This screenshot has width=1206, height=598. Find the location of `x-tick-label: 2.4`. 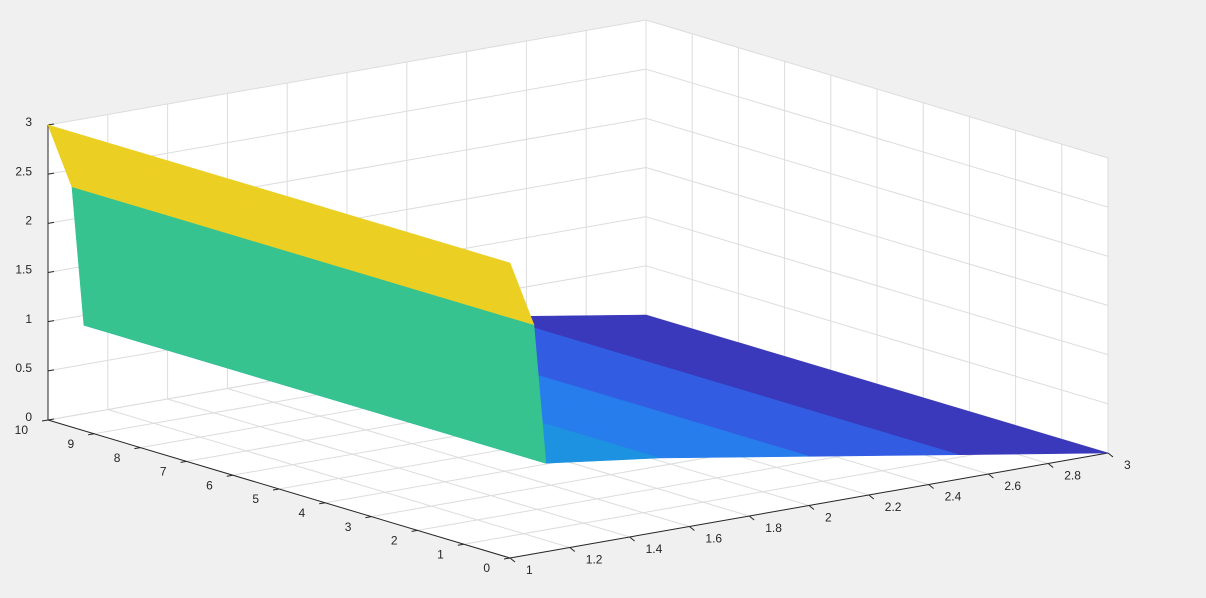

x-tick-label: 2.4 is located at coordinates (953, 497).